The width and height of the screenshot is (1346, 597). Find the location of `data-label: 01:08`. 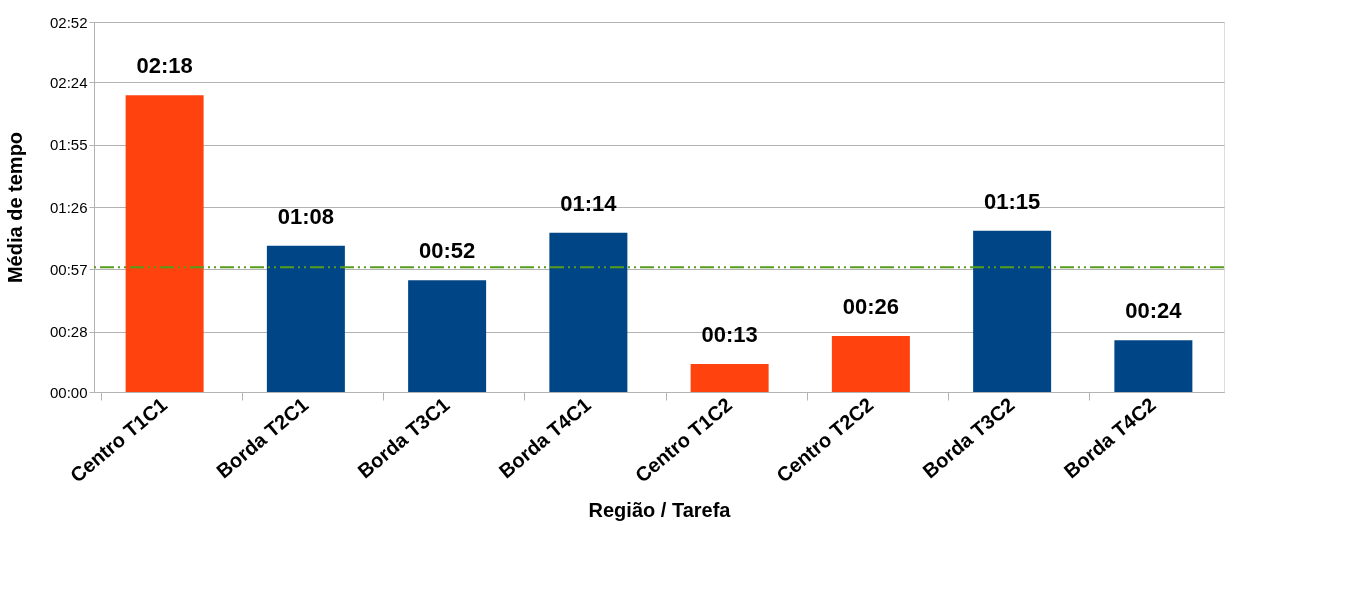

data-label: 01:08 is located at coordinates (306, 216).